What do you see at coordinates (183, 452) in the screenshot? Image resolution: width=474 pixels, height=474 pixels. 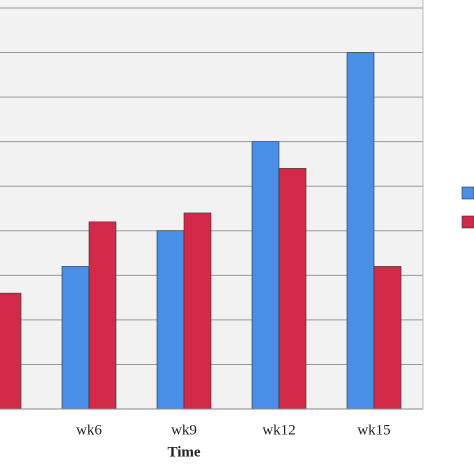 I see `x-axis-title: Time` at bounding box center [183, 452].